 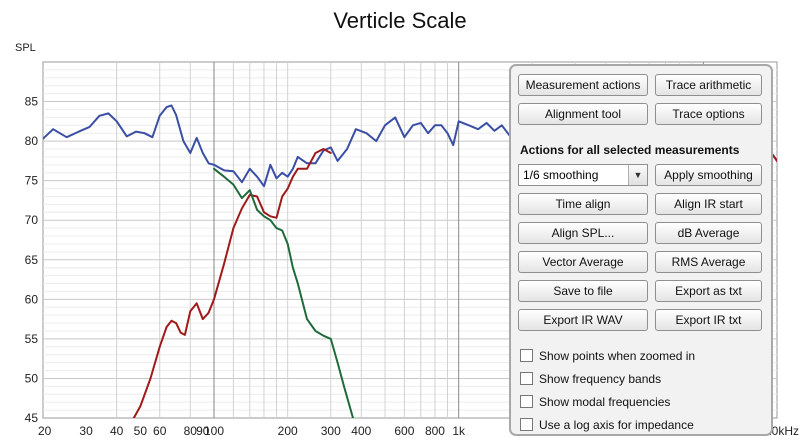 What do you see at coordinates (708, 175) in the screenshot?
I see `apply-smoothing-button: Apply smoothing` at bounding box center [708, 175].